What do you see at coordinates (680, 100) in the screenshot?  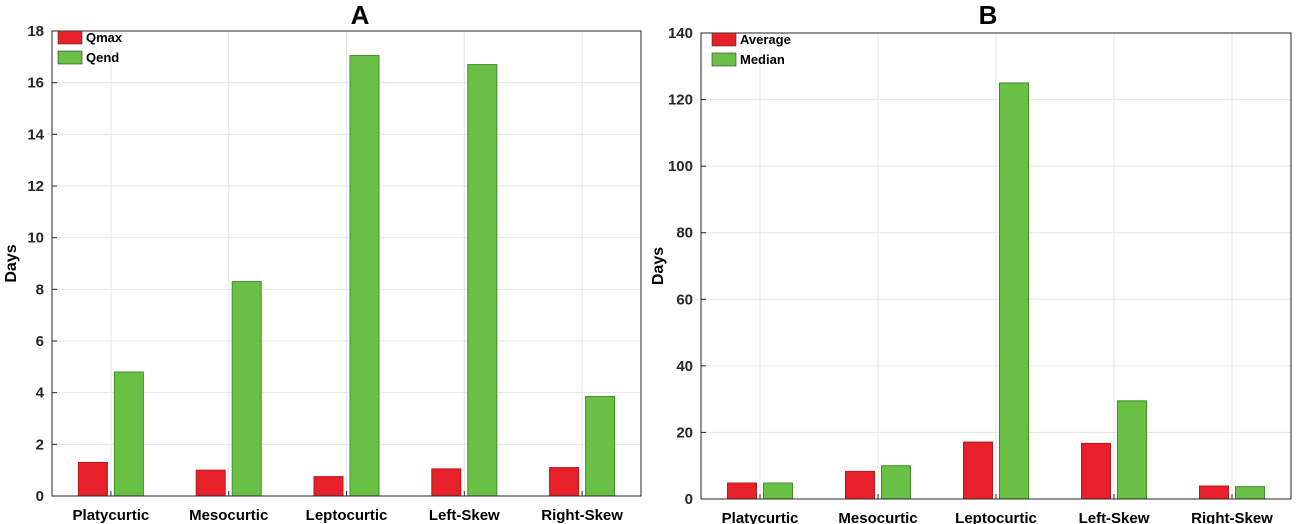 I see `y-tick-label: 120` at bounding box center [680, 100].